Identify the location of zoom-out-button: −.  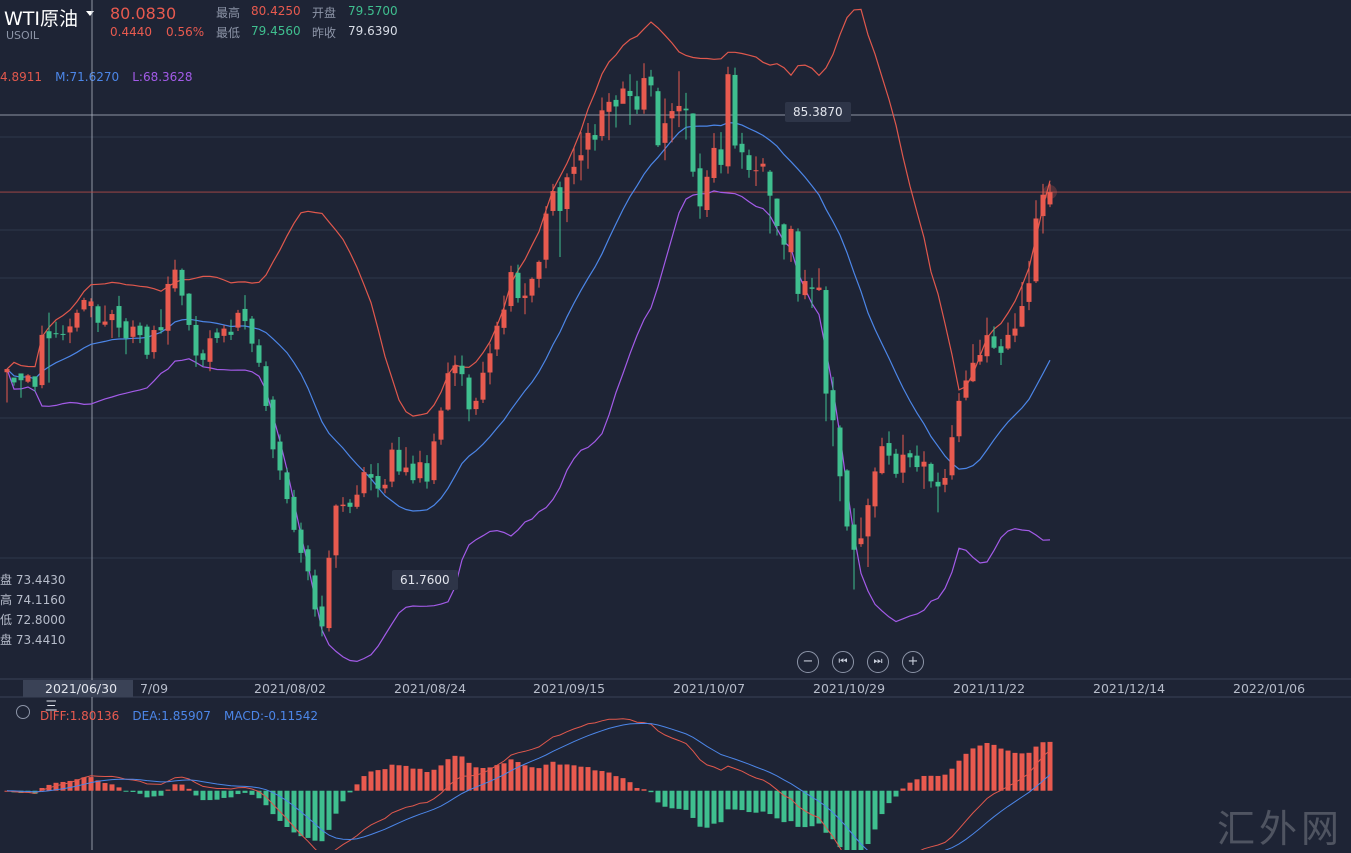
(808, 662).